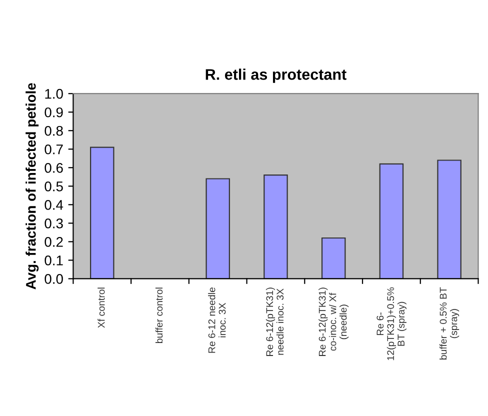 Image resolution: width=488 pixels, height=416 pixels. I want to click on y-tick-label: 0.6, so click(53, 167).